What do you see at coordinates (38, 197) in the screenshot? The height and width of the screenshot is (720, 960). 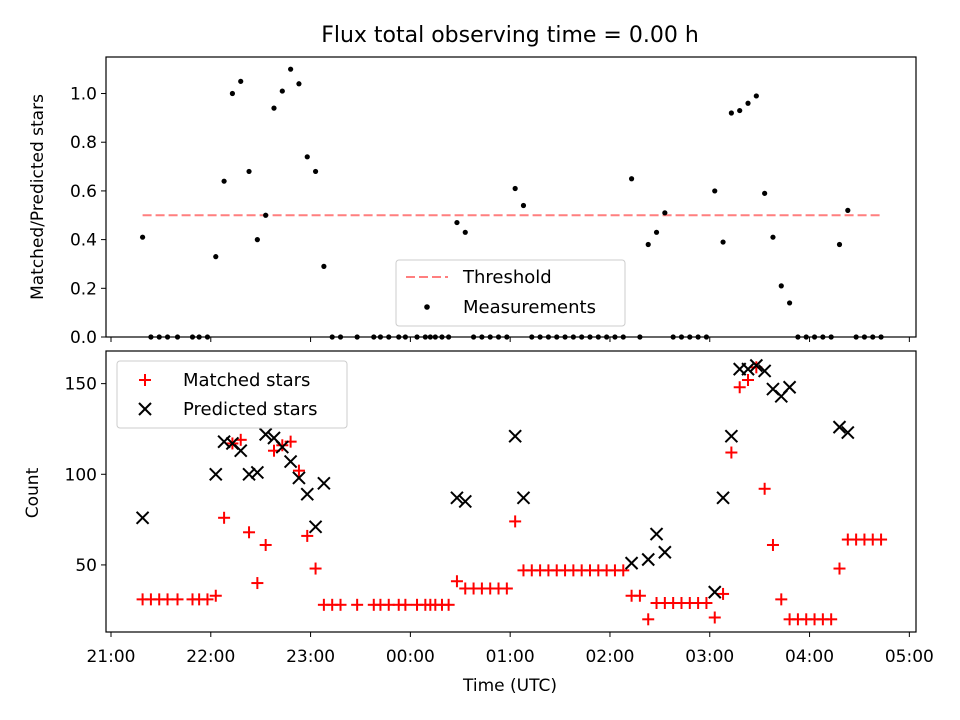 I see `ratio-y-axis-label: Matched/Predicted stars` at bounding box center [38, 197].